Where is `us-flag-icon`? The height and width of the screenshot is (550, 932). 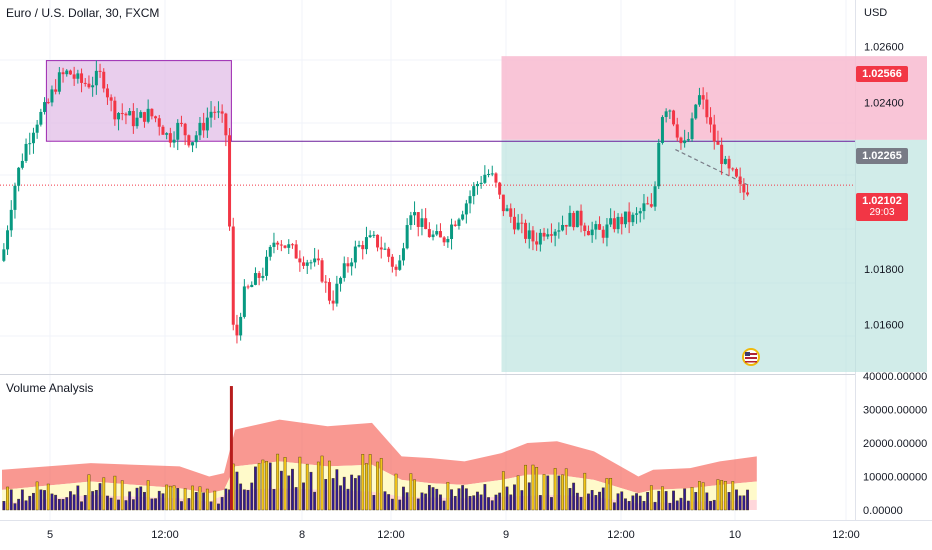
us-flag-icon is located at coordinates (751, 357).